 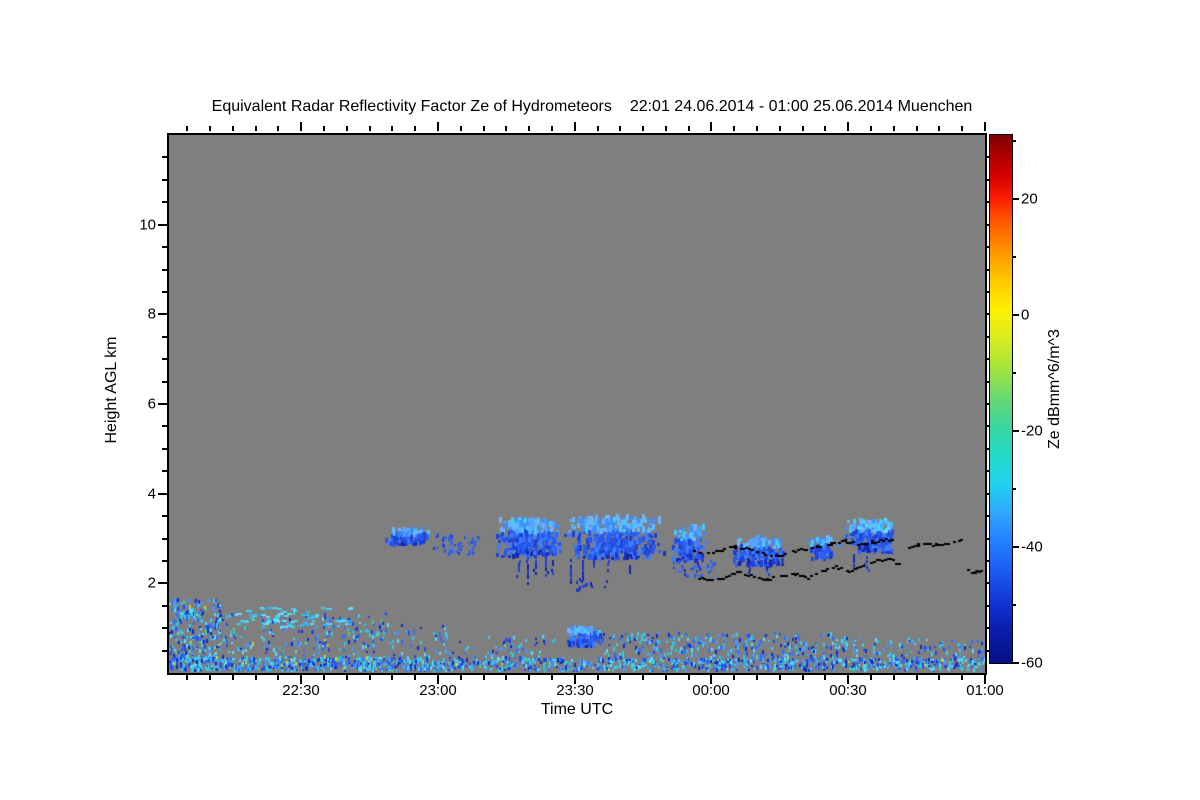 What do you see at coordinates (151, 314) in the screenshot?
I see `y-tick-label: 8` at bounding box center [151, 314].